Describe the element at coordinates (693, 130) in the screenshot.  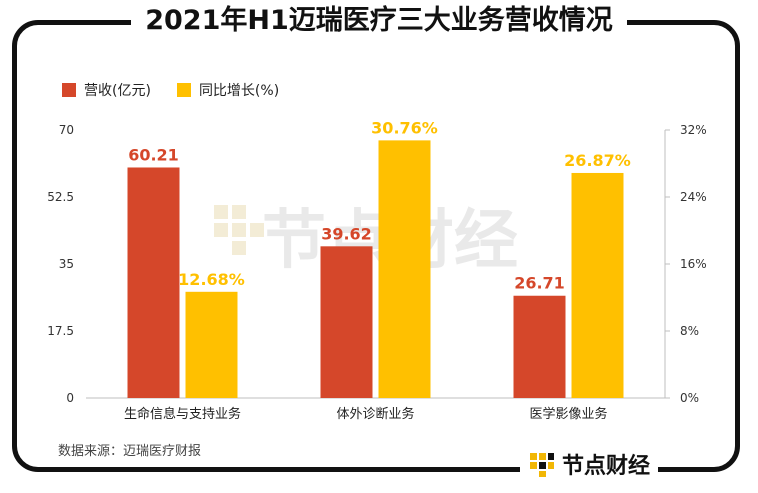
I see `right-tick-label: 32%` at that location.